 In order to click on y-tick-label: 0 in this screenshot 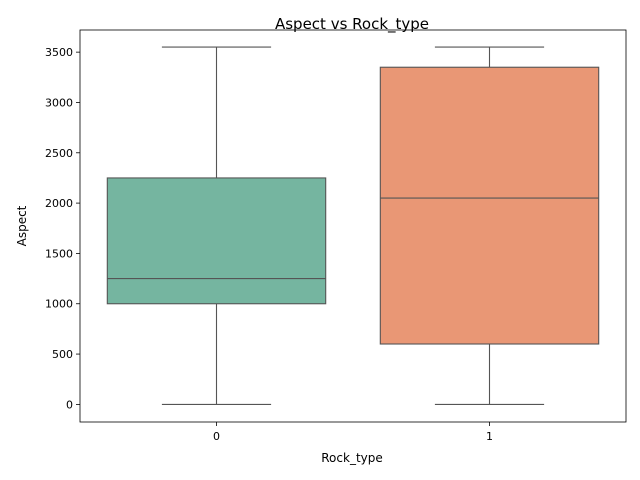, I will do `click(69, 404)`.